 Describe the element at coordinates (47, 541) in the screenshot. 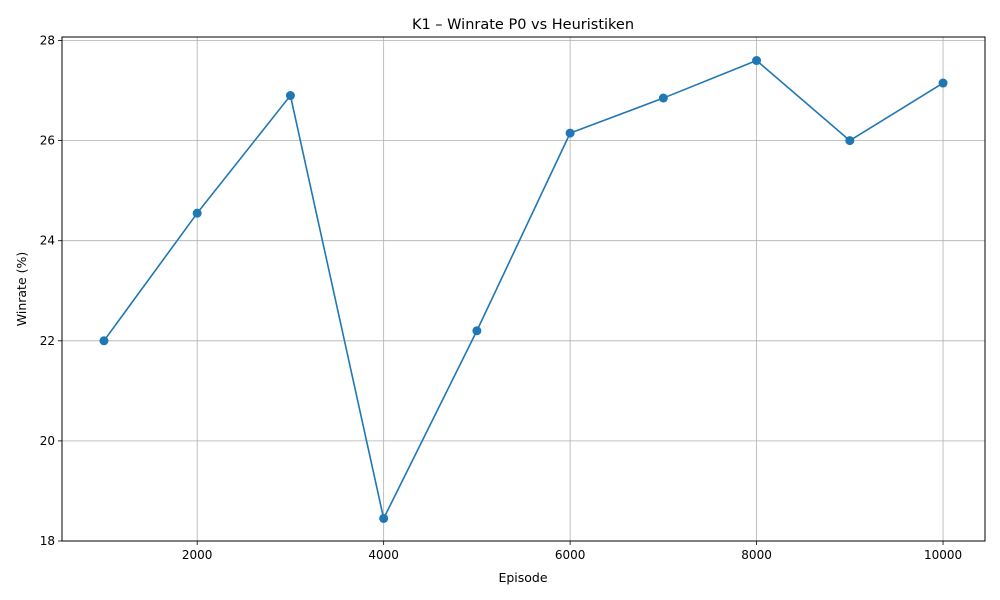

I see `y-tick-label: 18` at that location.